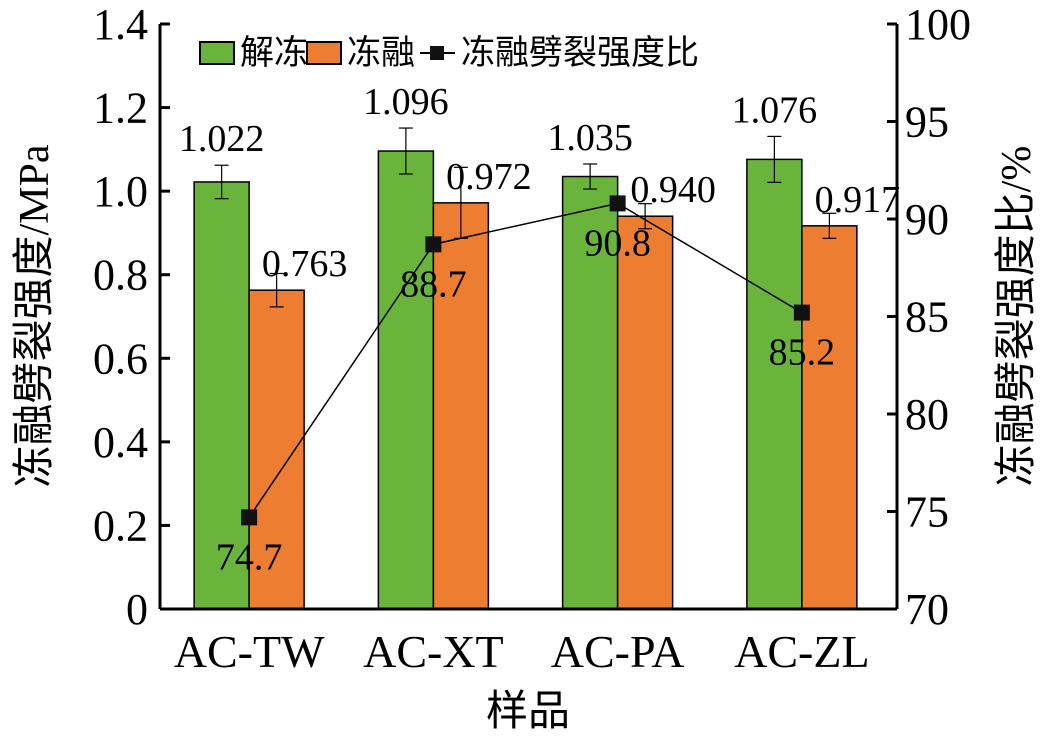 The height and width of the screenshot is (739, 1044). I want to click on legend-label-ratio: 冻融劈裂强度比, so click(580, 53).